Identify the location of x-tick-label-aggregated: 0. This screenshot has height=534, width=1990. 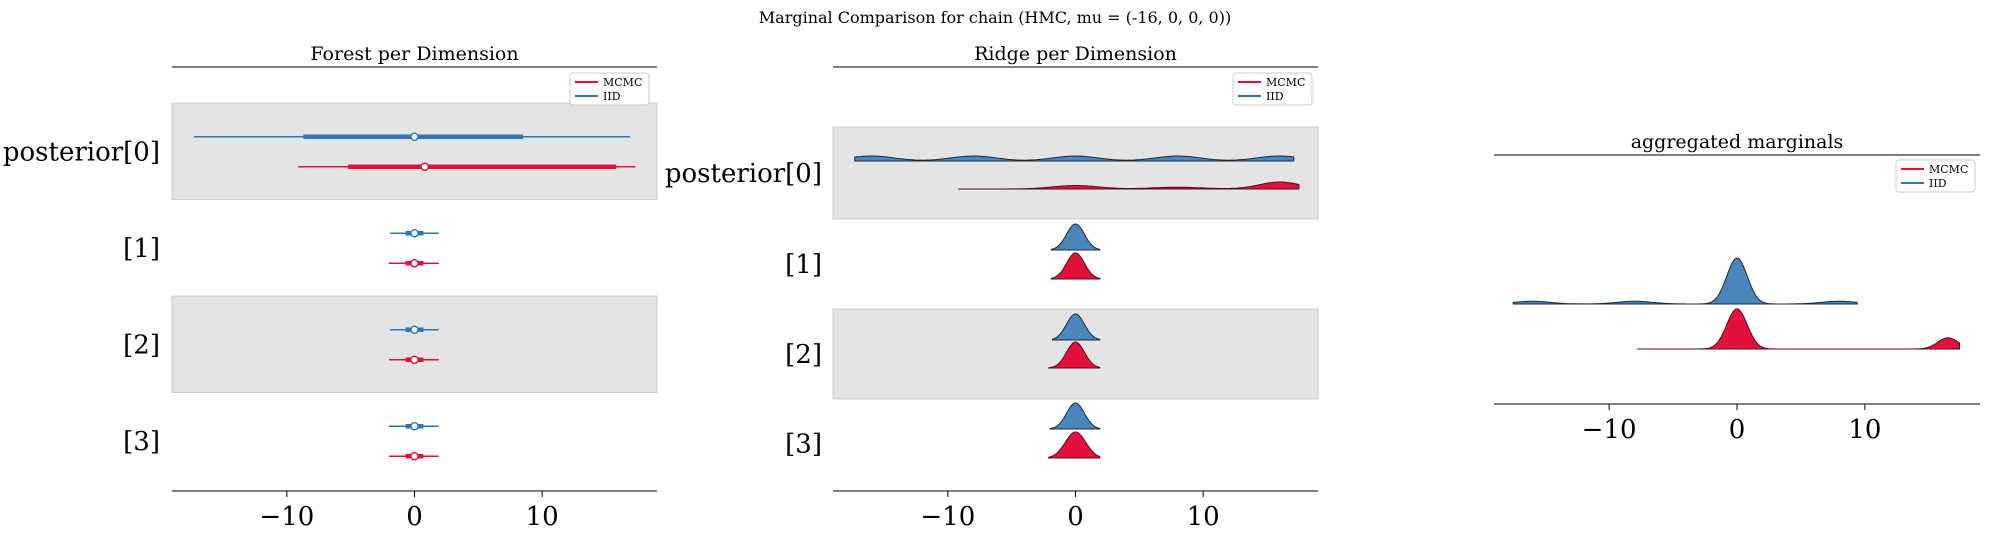
(1737, 430).